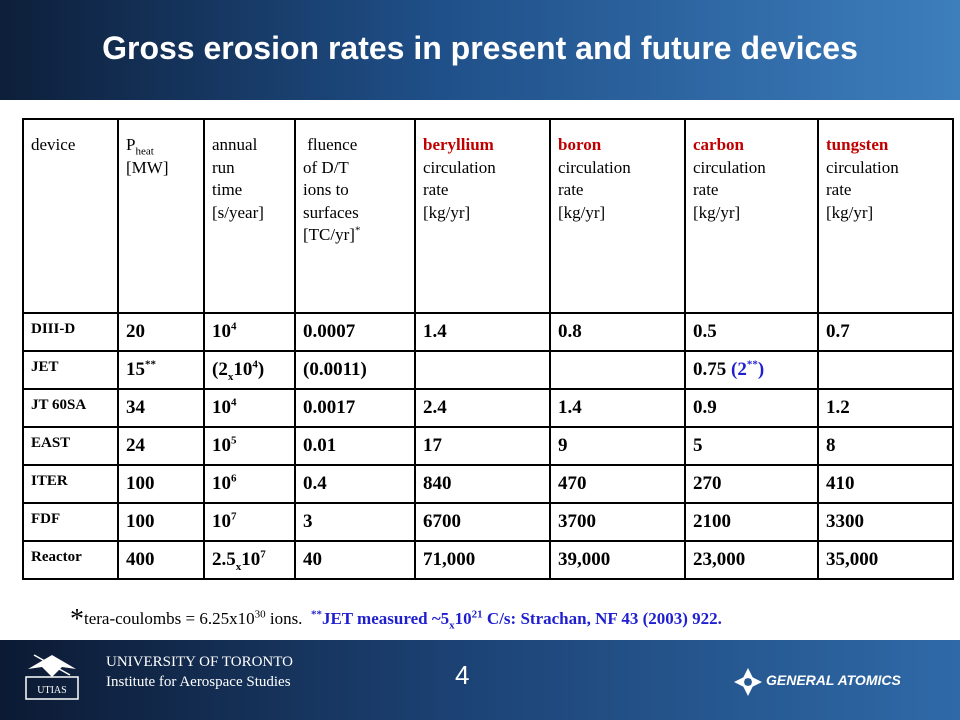  What do you see at coordinates (249, 560) in the screenshot?
I see `cell-runtime: 2.5x10⁷` at bounding box center [249, 560].